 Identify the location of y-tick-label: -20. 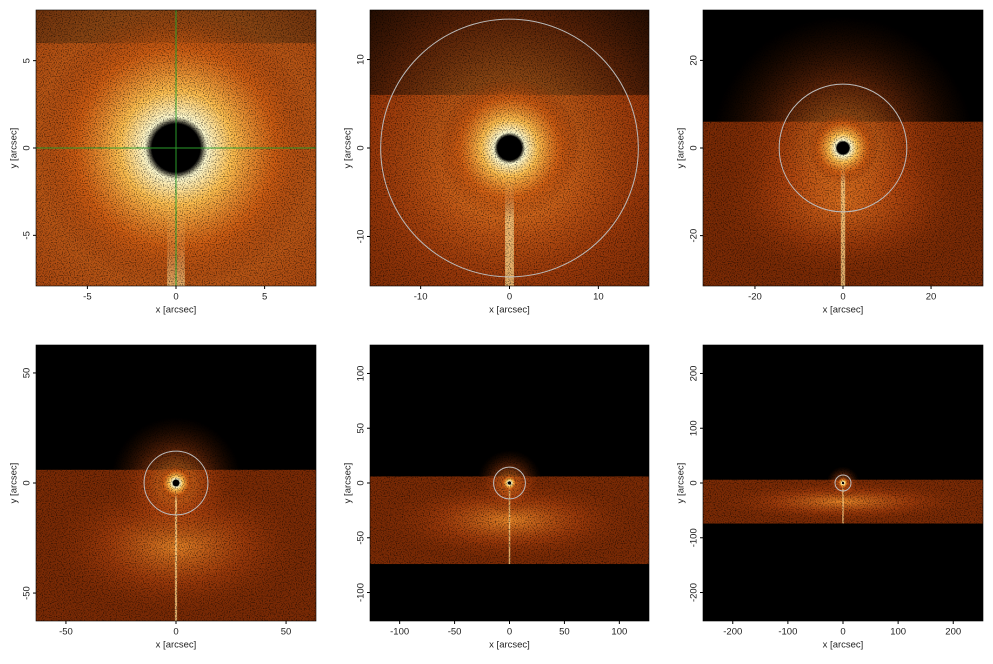
(694, 236).